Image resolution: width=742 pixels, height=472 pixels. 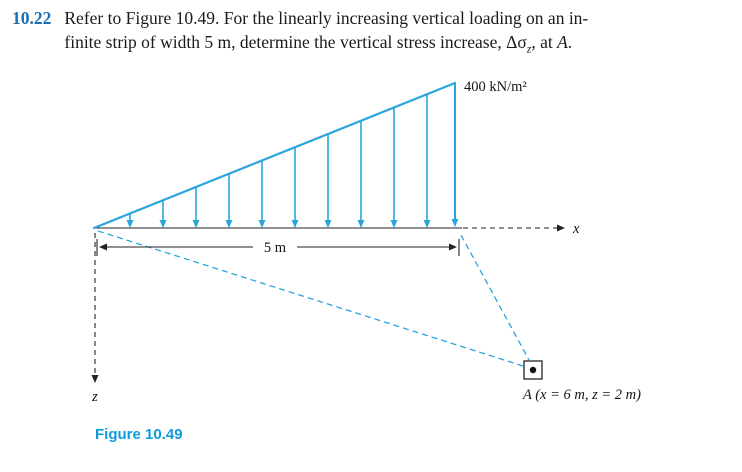 What do you see at coordinates (576, 229) in the screenshot?
I see `x-axis-label: x` at bounding box center [576, 229].